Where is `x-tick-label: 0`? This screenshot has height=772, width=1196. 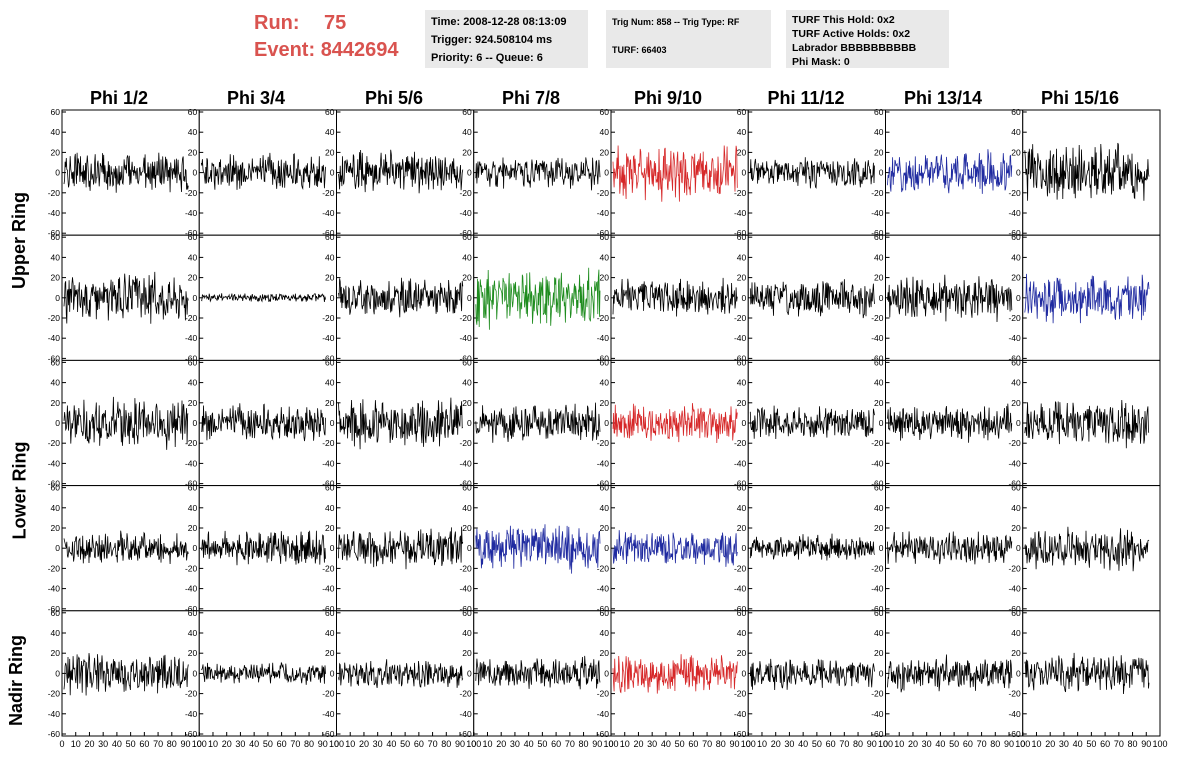 x-tick-label: 0 is located at coordinates (885, 744).